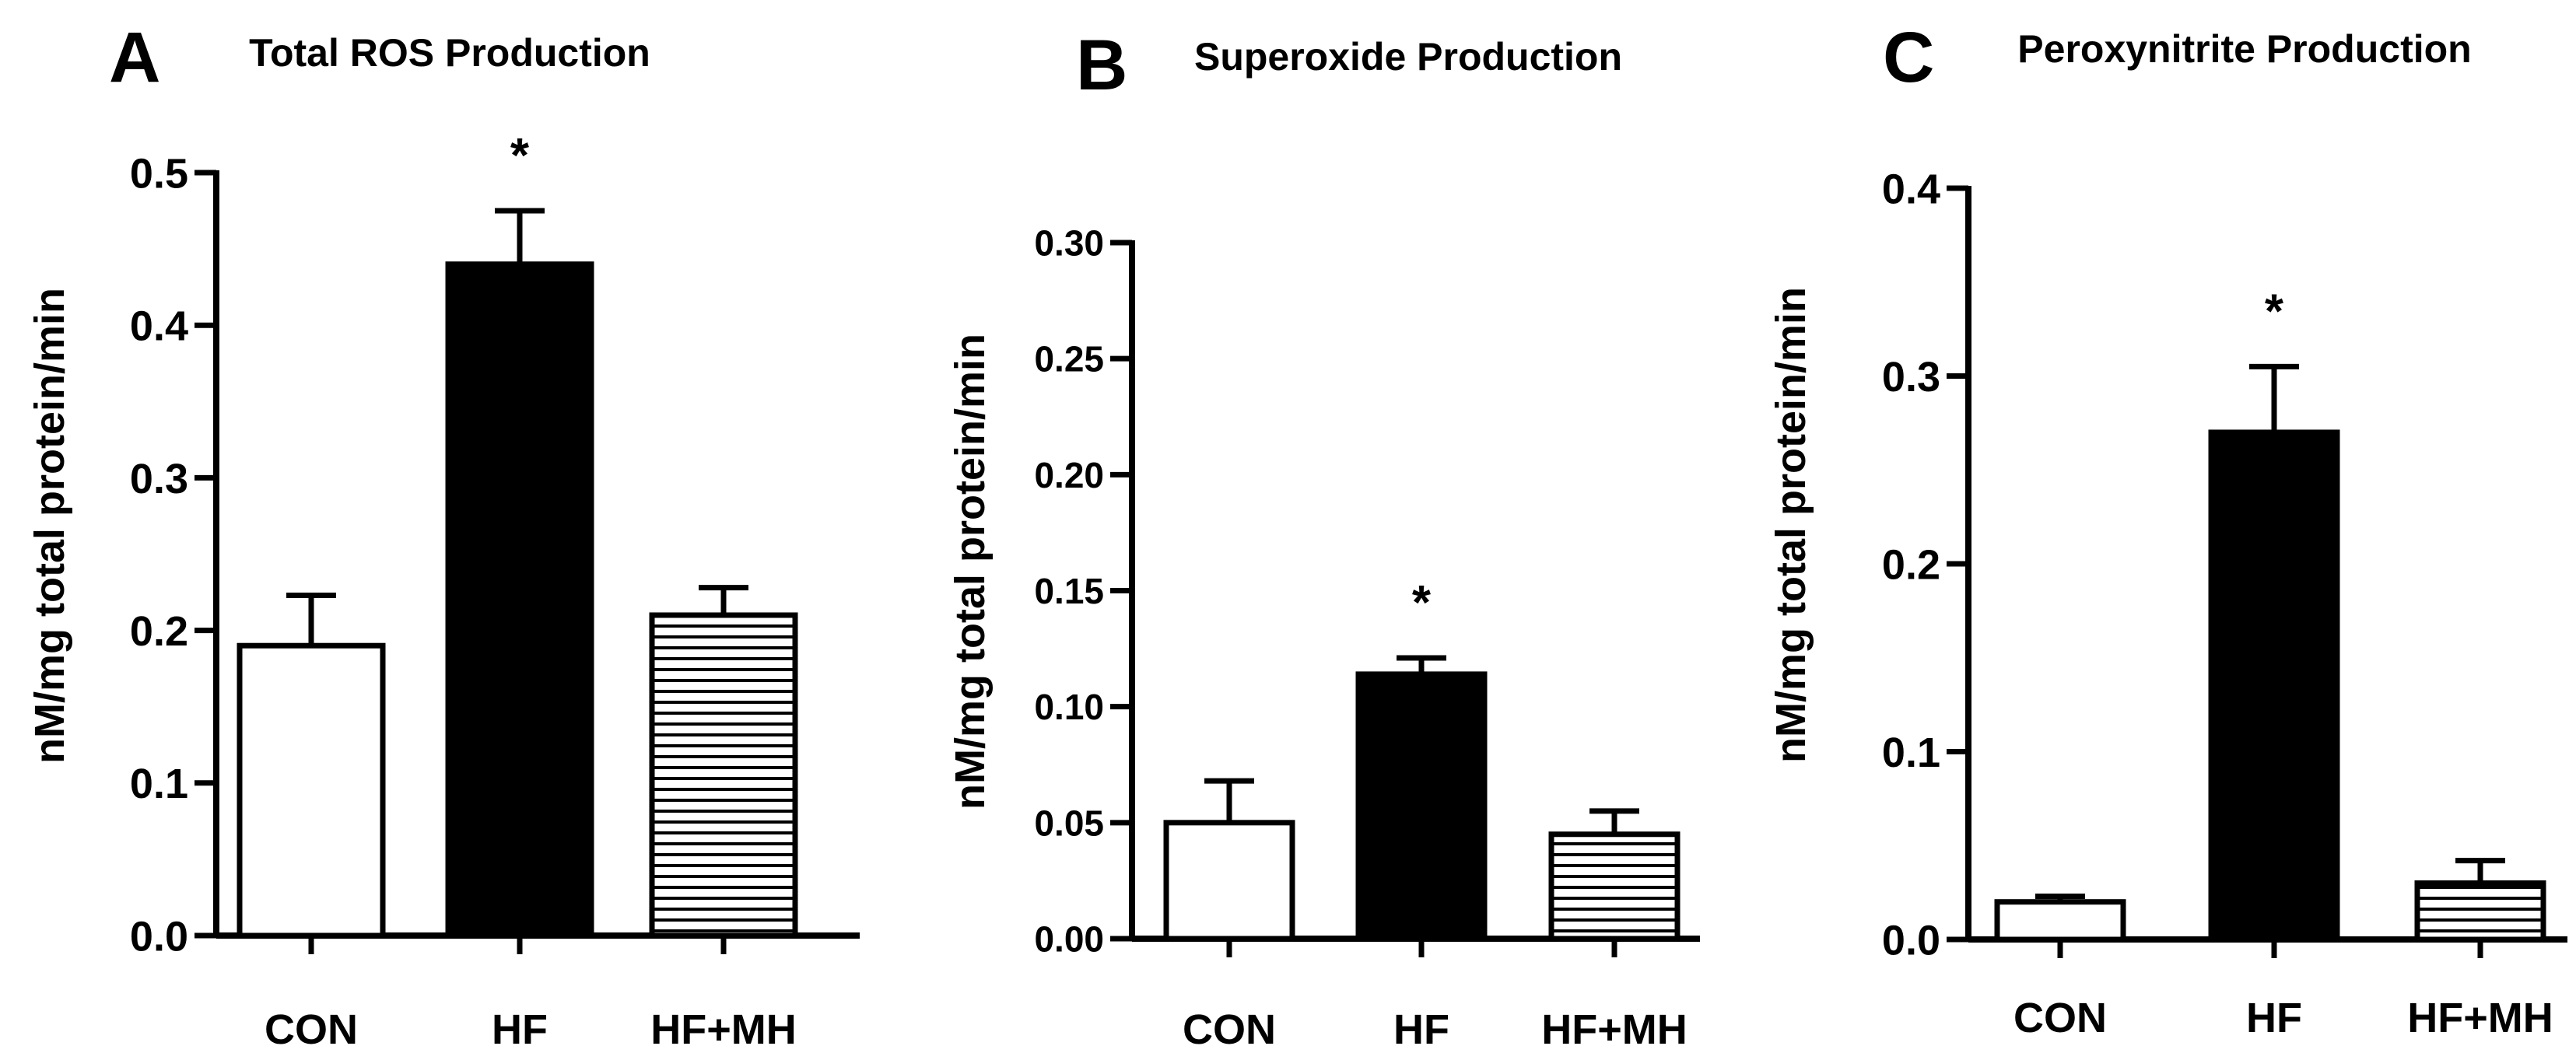  I want to click on y-tick-label: 0.25, so click(1069, 360).